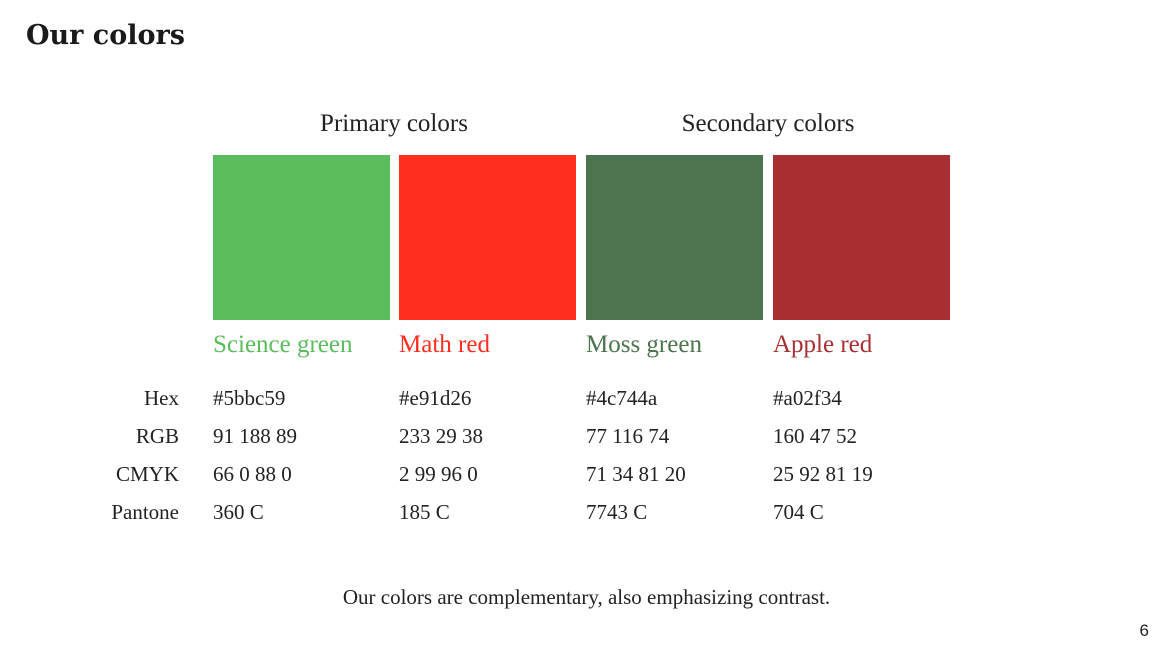 The width and height of the screenshot is (1167, 648). I want to click on pantone-value-apple-red: 704 C, so click(798, 512).